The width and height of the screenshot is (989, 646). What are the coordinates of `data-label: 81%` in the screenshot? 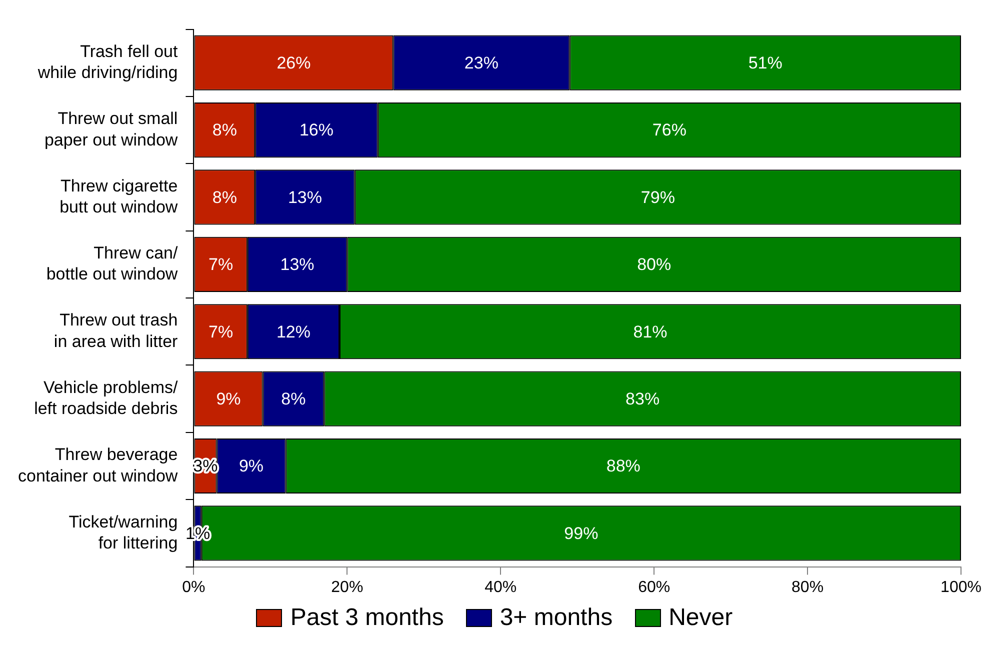 It's located at (650, 332).